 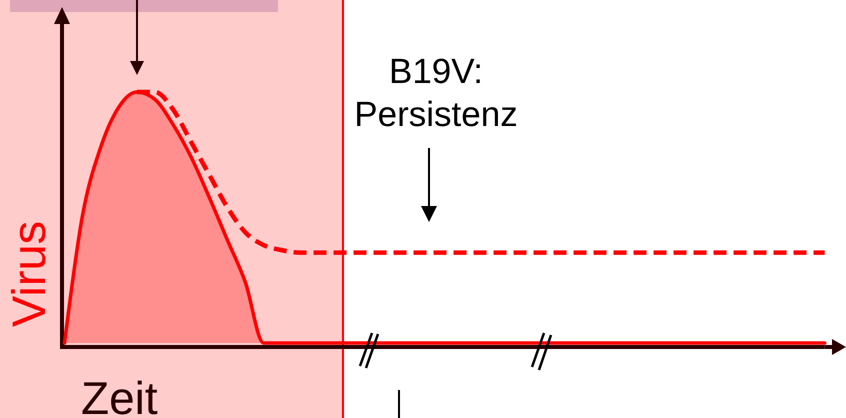 I want to click on y-axis-title: Virus, so click(x=28, y=274).